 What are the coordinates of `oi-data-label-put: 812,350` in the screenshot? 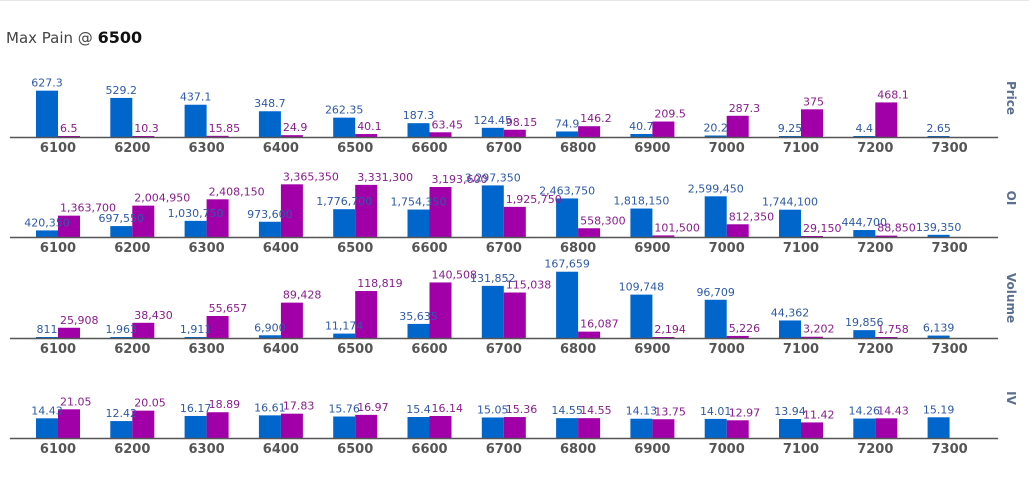 It's located at (752, 216).